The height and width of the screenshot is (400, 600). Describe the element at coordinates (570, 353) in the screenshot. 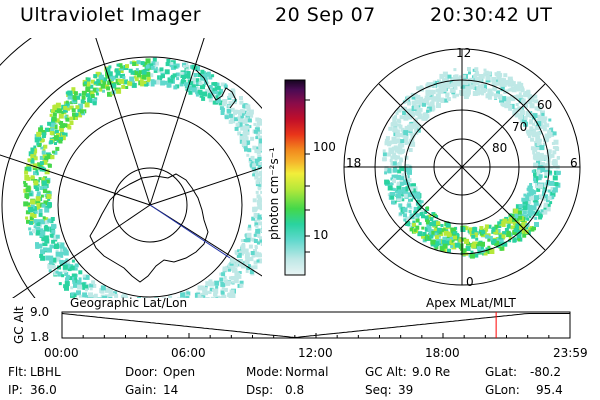

I see `time-tick-2359: 23:59` at that location.